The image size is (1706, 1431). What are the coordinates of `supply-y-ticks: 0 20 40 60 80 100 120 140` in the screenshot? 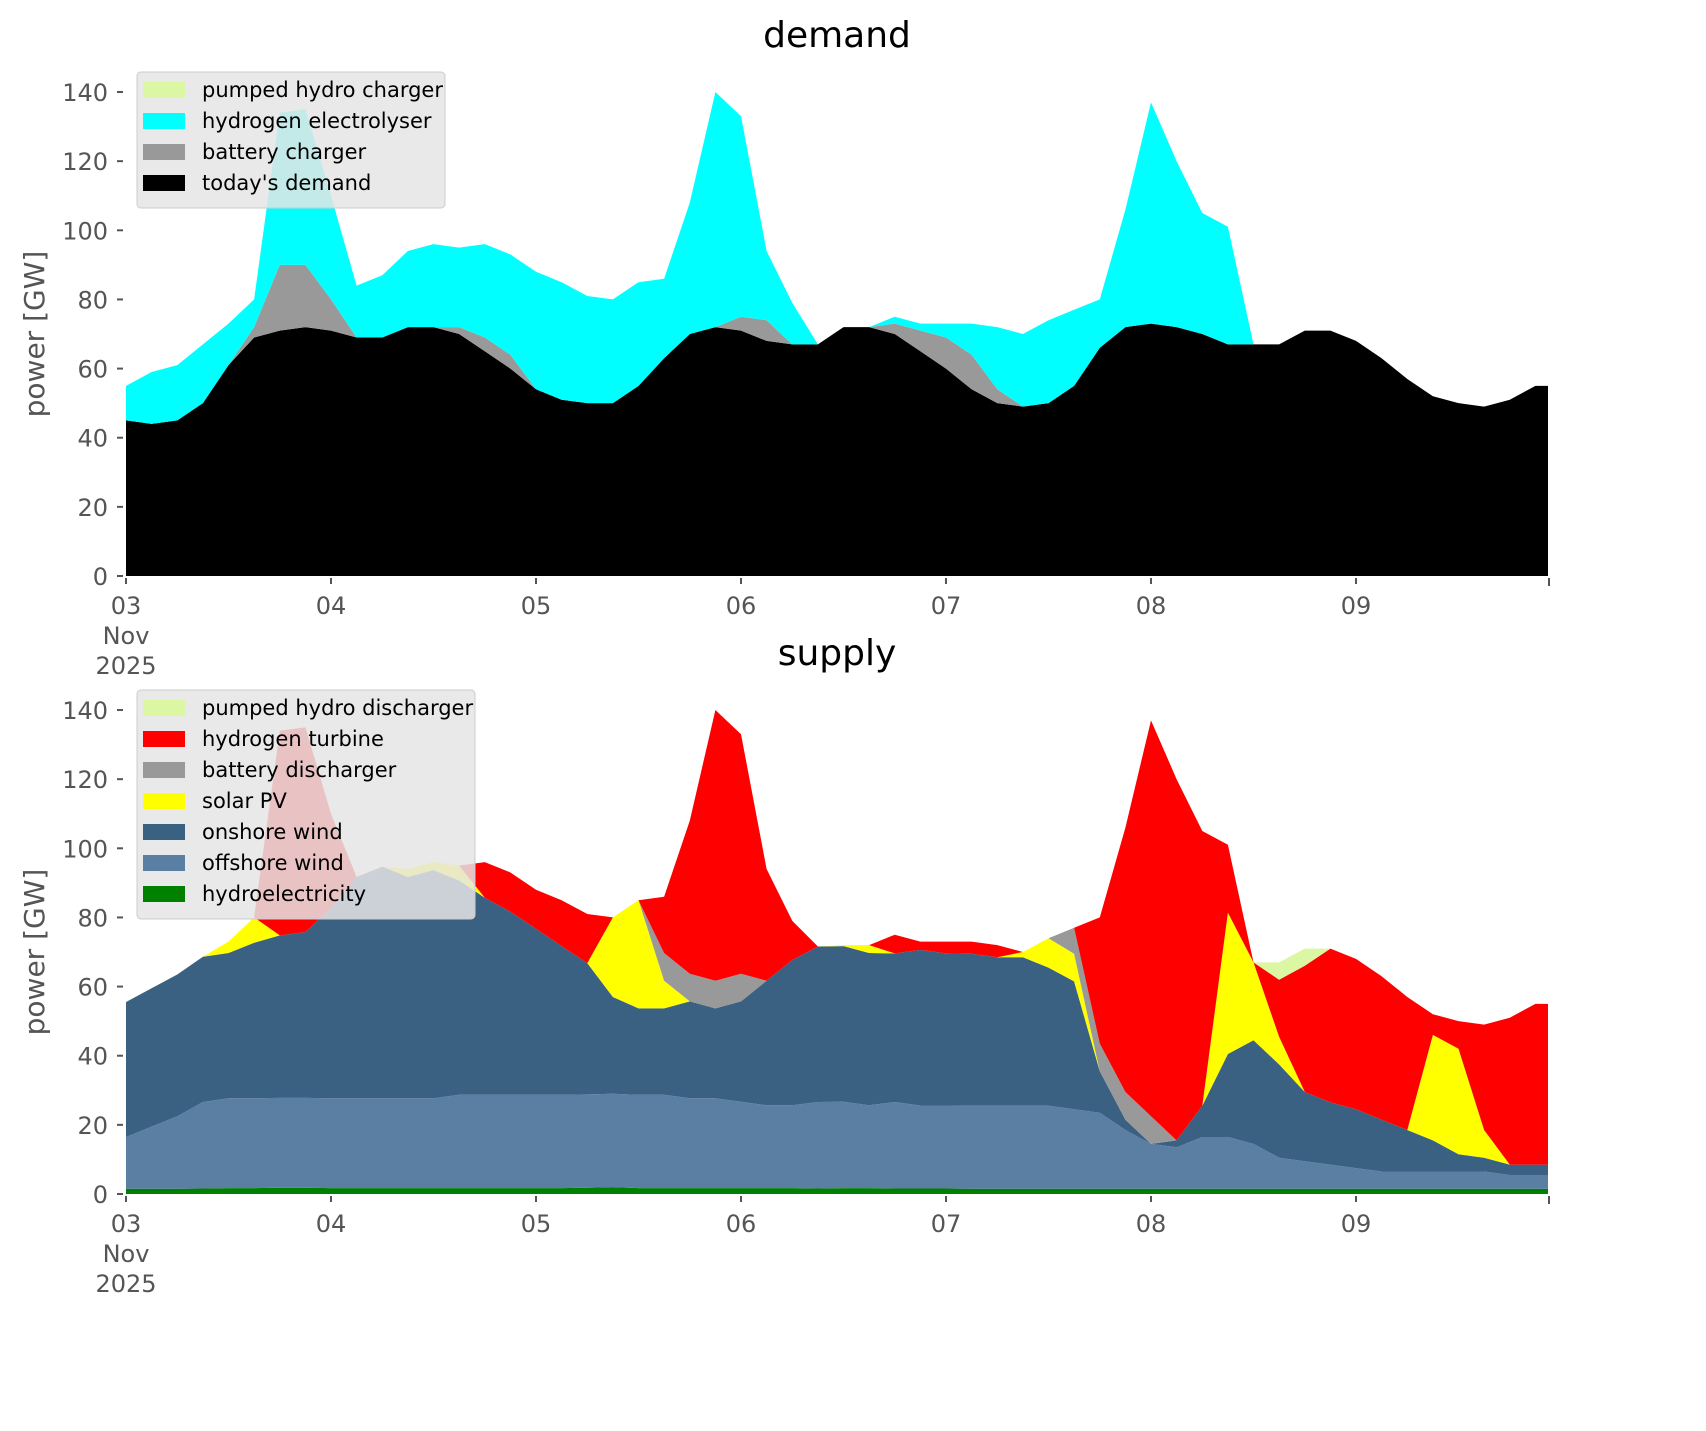 It's located at (92, 953).